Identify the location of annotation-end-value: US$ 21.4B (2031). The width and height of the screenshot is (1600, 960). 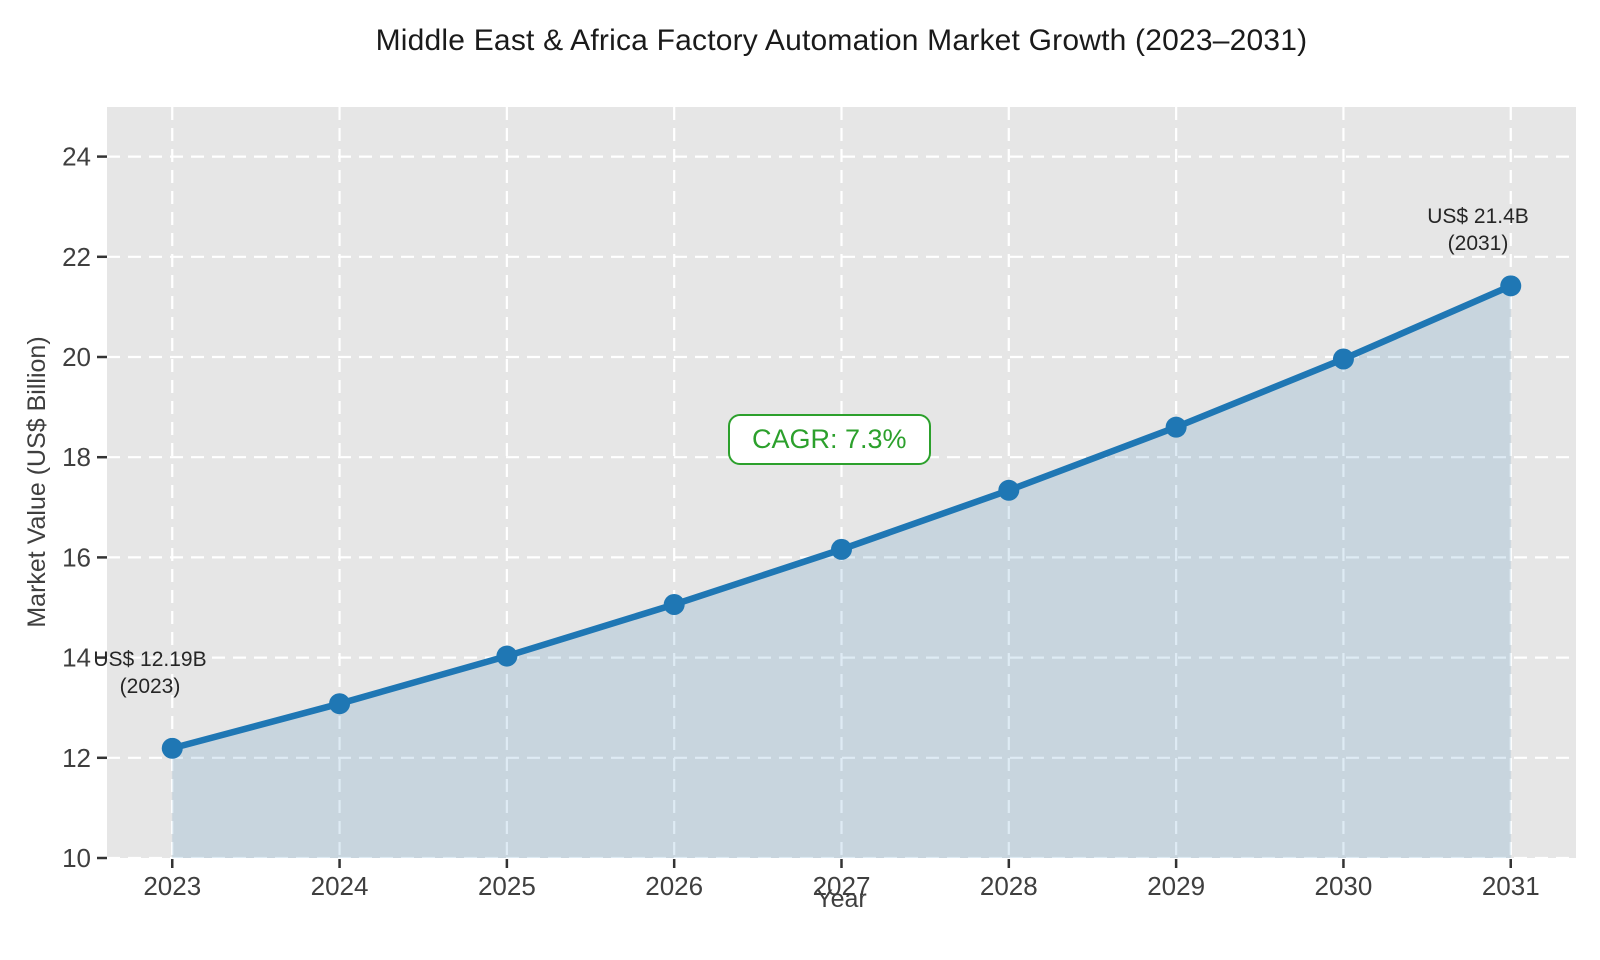
(1478, 230).